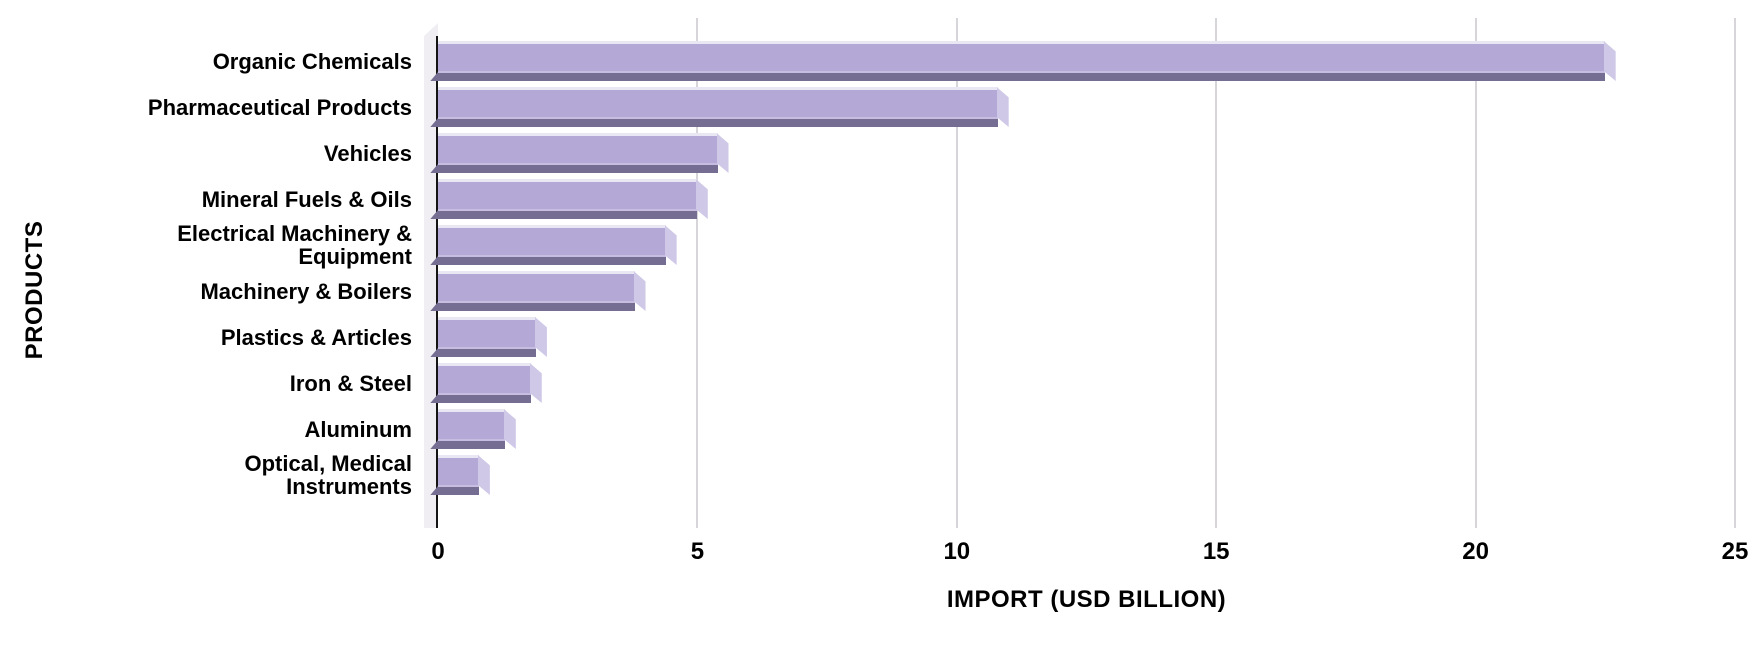 Image resolution: width=1761 pixels, height=648 pixels. I want to click on bar-electrical-machinery-equipment, so click(553, 245).